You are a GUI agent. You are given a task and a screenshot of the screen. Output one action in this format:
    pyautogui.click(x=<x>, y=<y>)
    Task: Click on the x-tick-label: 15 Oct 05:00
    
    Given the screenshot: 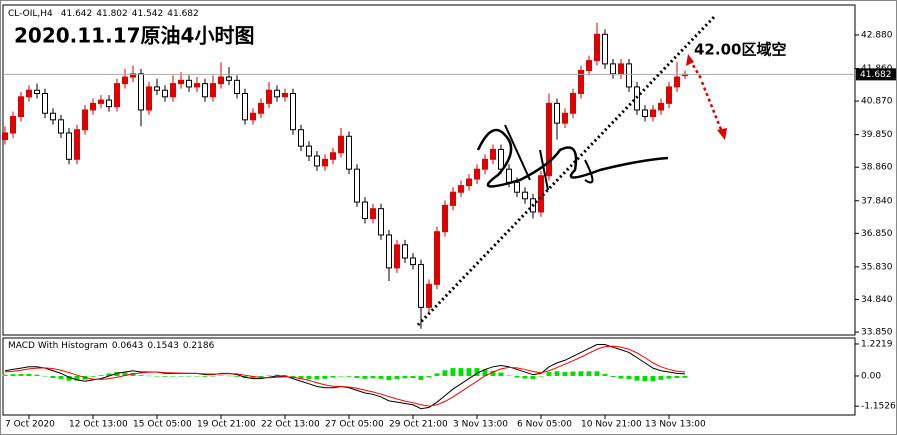 What is the action you would take?
    pyautogui.click(x=162, y=425)
    